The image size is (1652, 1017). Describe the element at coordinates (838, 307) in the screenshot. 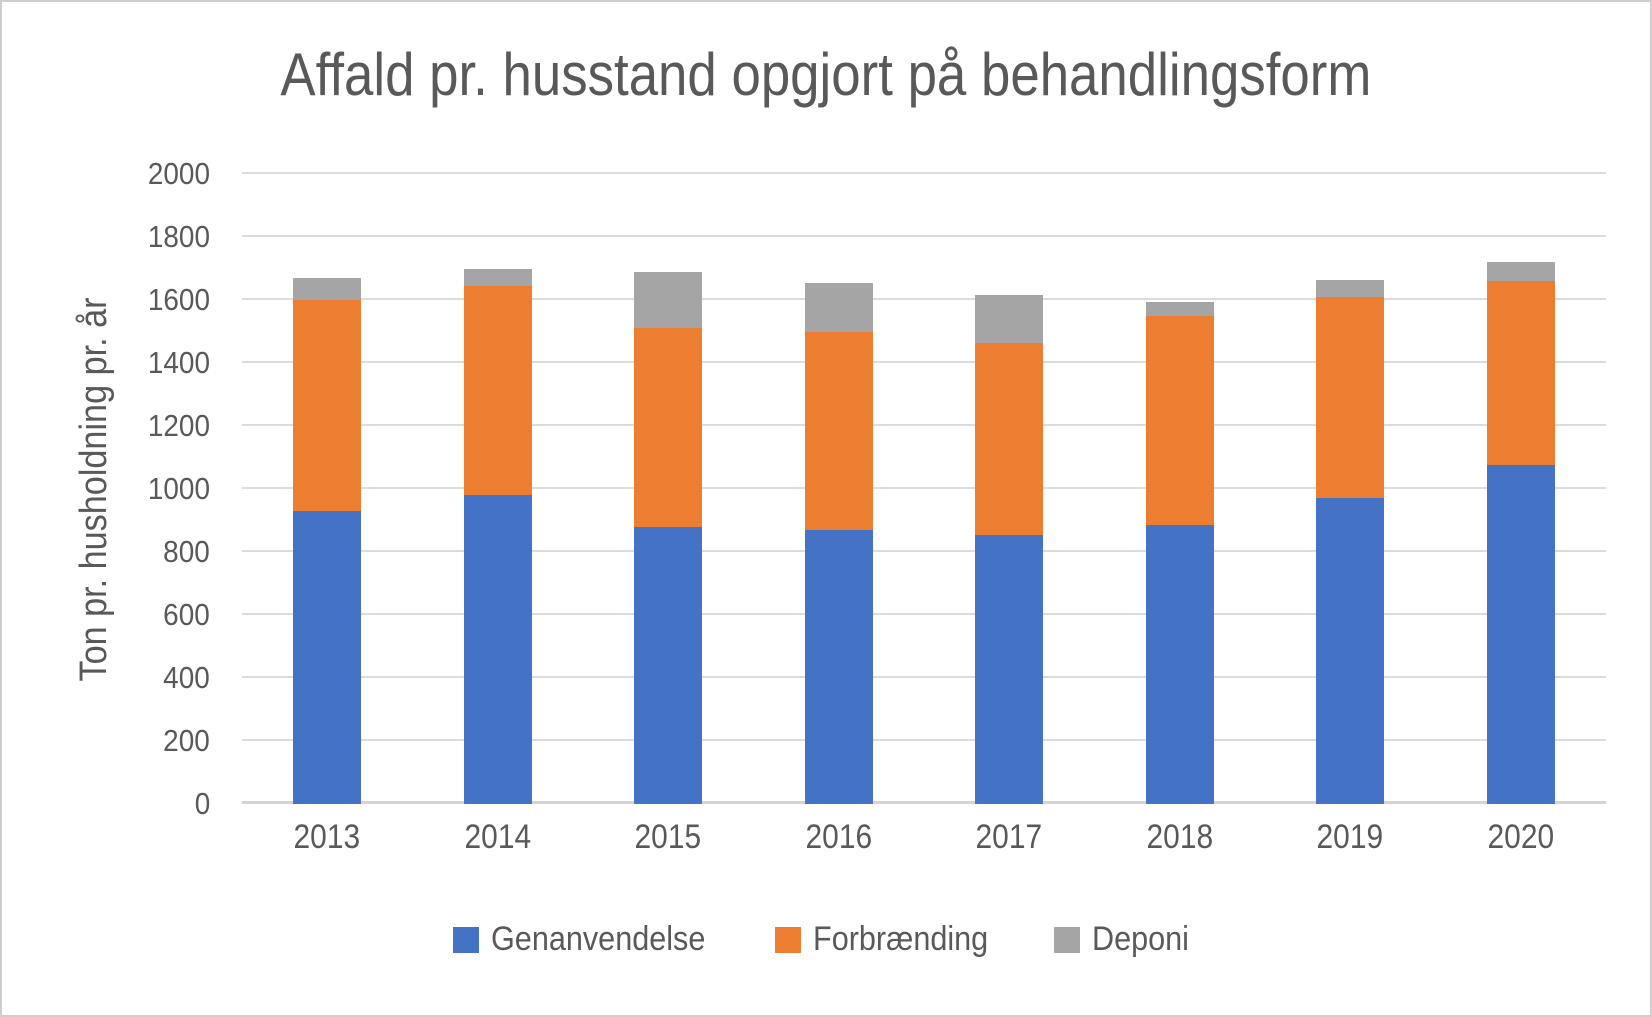

I see `bar-segment-2016-deponi` at that location.